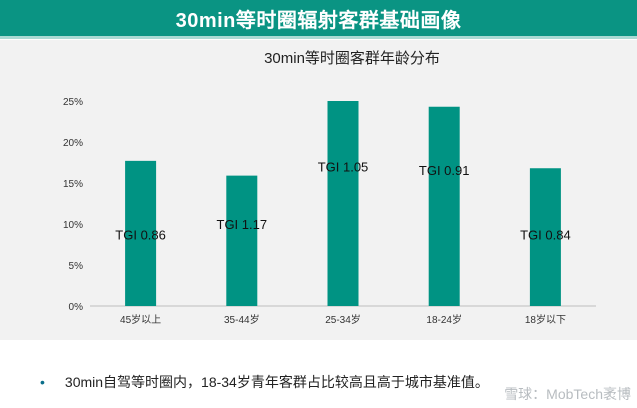 This screenshot has width=637, height=408. What do you see at coordinates (76, 266) in the screenshot?
I see `y-tick-label: 5%` at bounding box center [76, 266].